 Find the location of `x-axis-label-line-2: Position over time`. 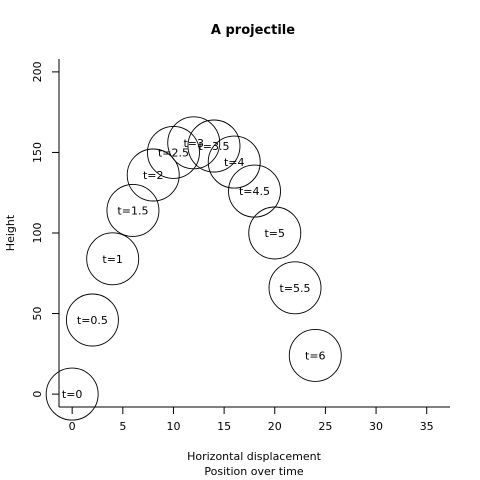

x-axis-label-line-2: Position over time is located at coordinates (253, 471).